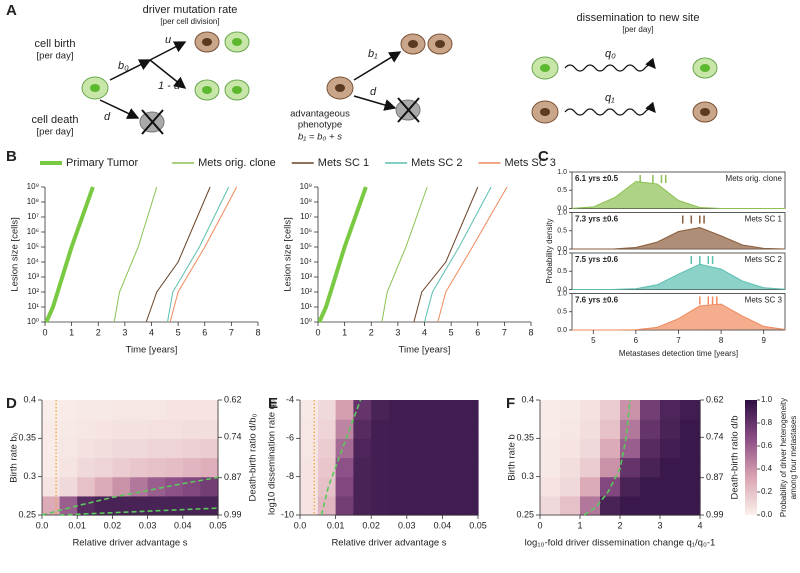 This screenshot has height=573, width=800. What do you see at coordinates (371, 525) in the screenshot?
I see `x-tick-label: 0.02` at bounding box center [371, 525].